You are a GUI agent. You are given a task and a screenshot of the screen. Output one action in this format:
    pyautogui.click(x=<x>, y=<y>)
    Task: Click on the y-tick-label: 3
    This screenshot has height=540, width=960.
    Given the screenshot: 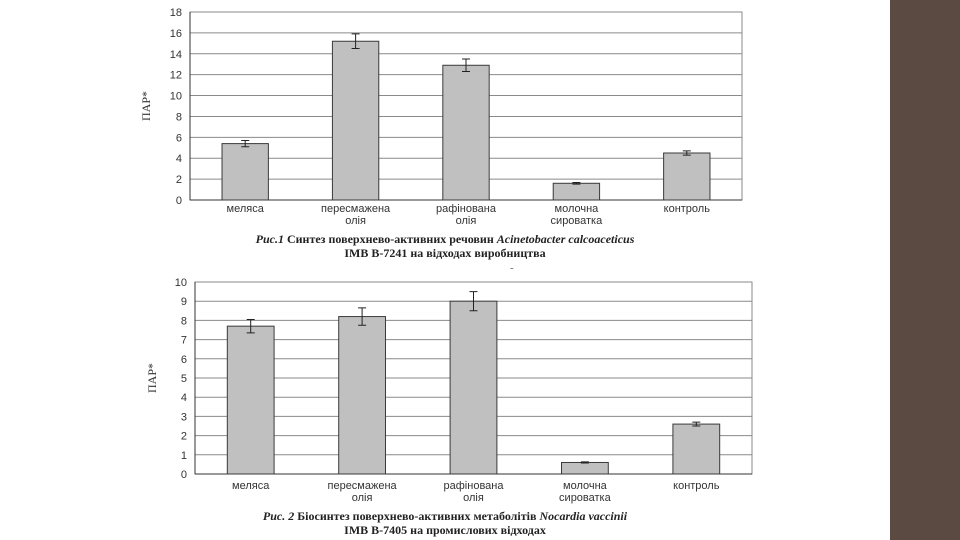 What is the action you would take?
    pyautogui.click(x=184, y=417)
    